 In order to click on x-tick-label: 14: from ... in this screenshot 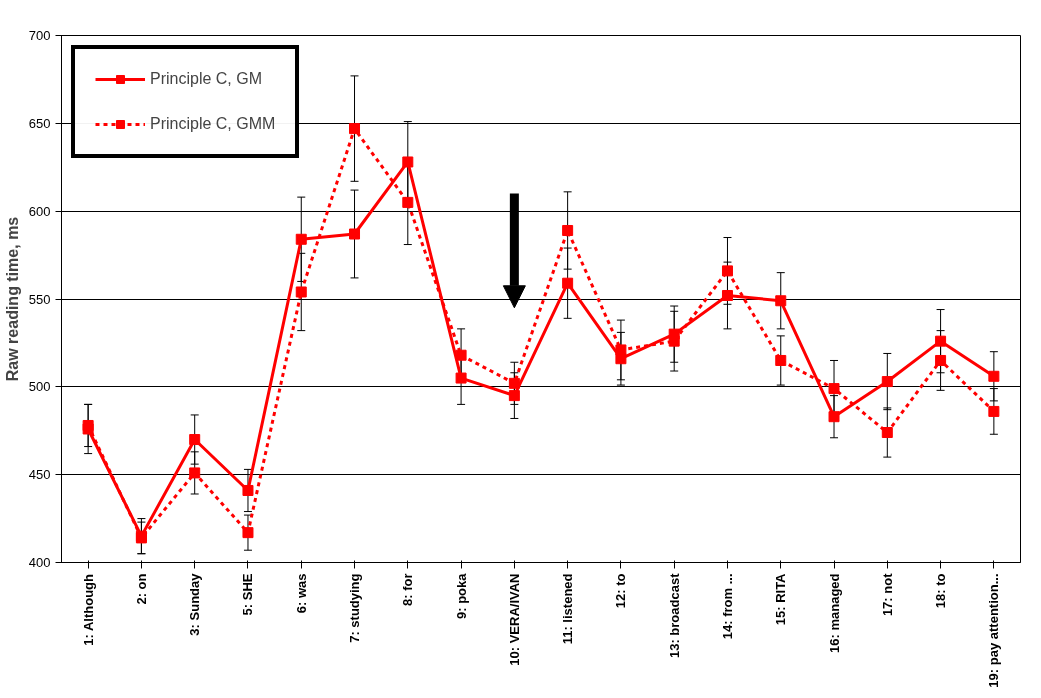, I will do `click(727, 606)`.